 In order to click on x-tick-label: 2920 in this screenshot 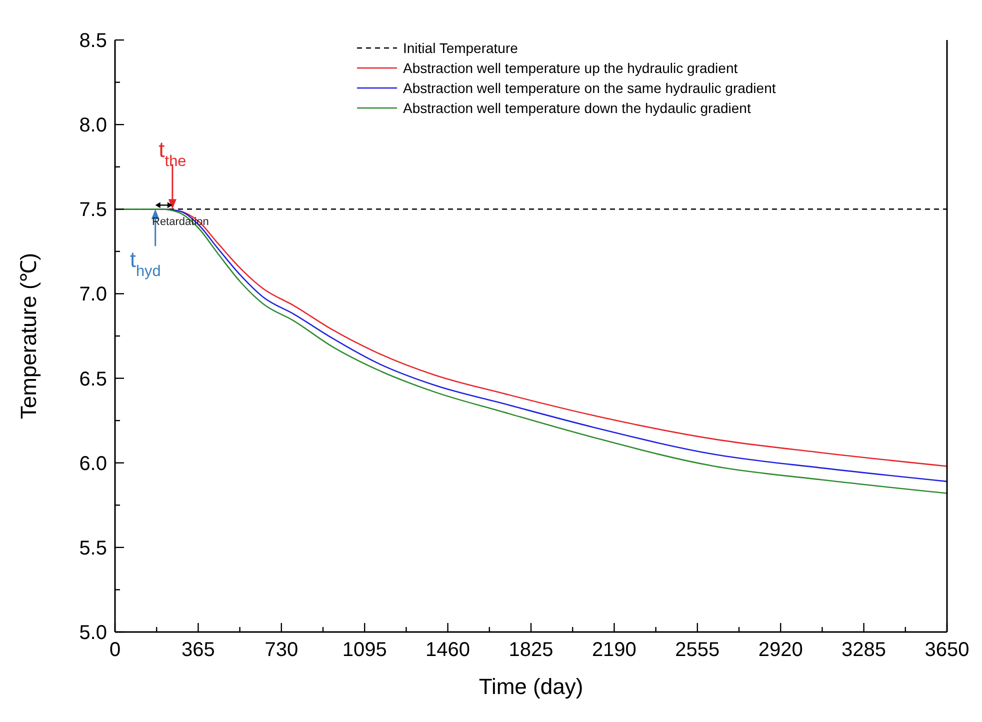, I will do `click(780, 650)`.